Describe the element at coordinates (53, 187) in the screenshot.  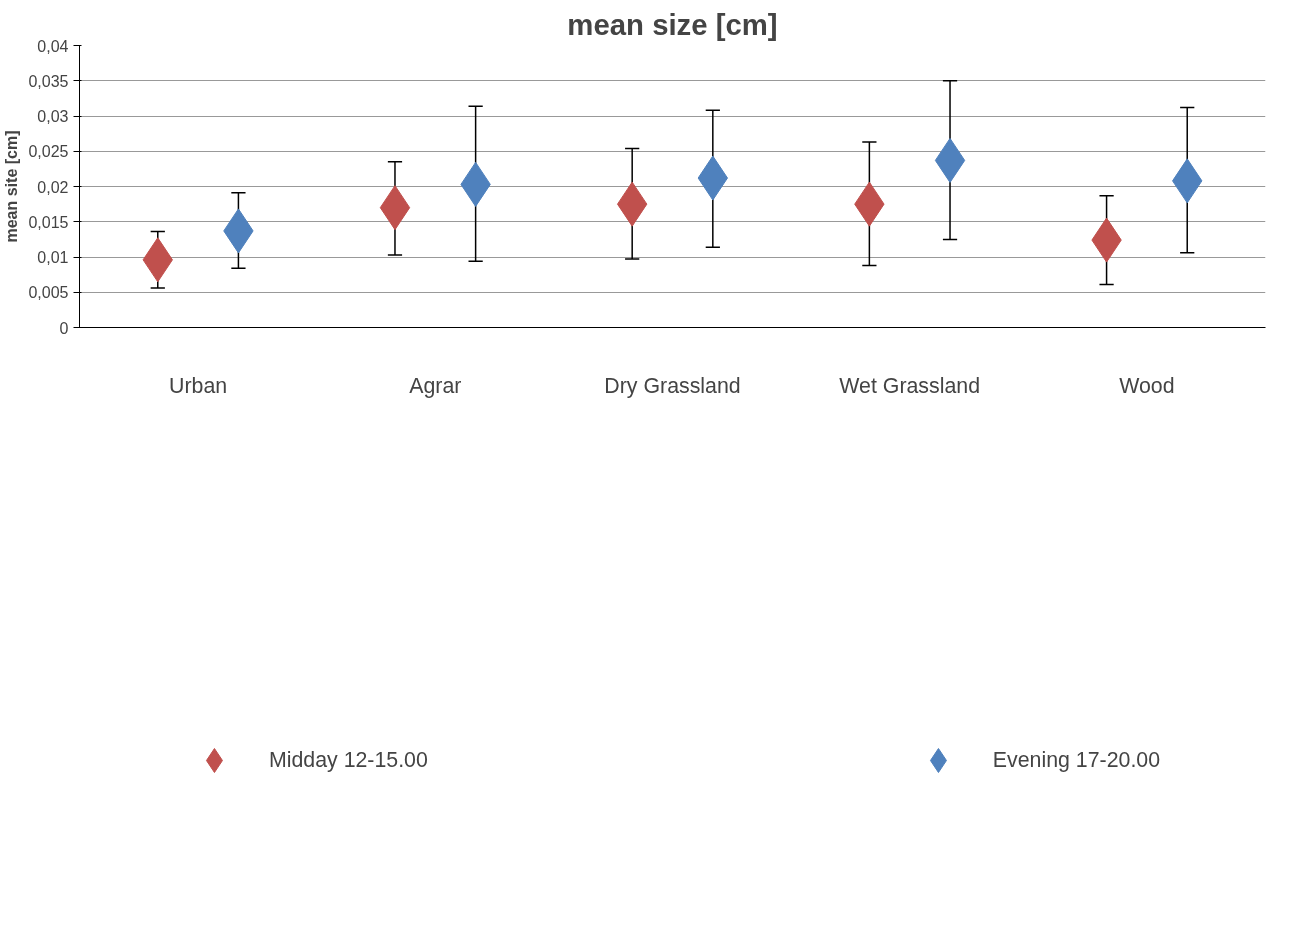
I see `y-tick-label: 0,02` at that location.